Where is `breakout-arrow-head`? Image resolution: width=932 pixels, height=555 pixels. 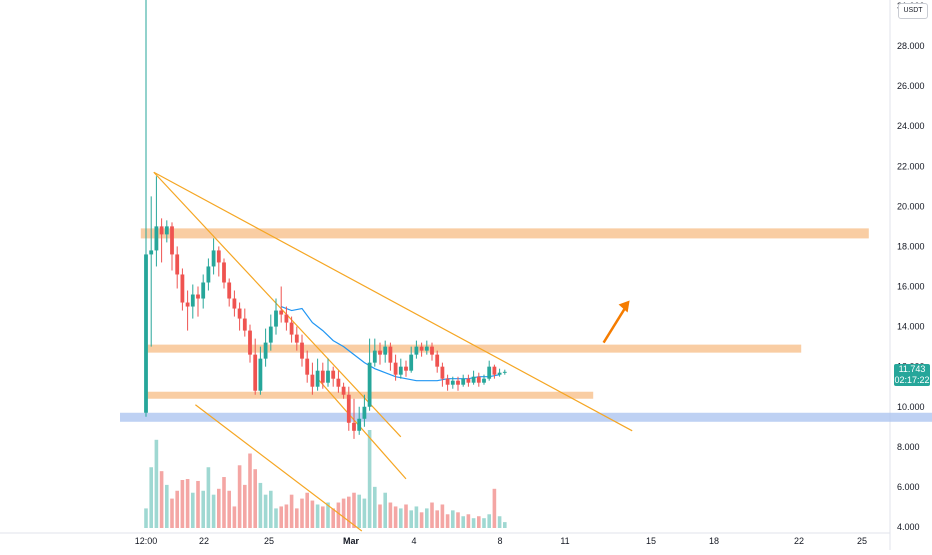
breakout-arrow-head is located at coordinates (624, 306).